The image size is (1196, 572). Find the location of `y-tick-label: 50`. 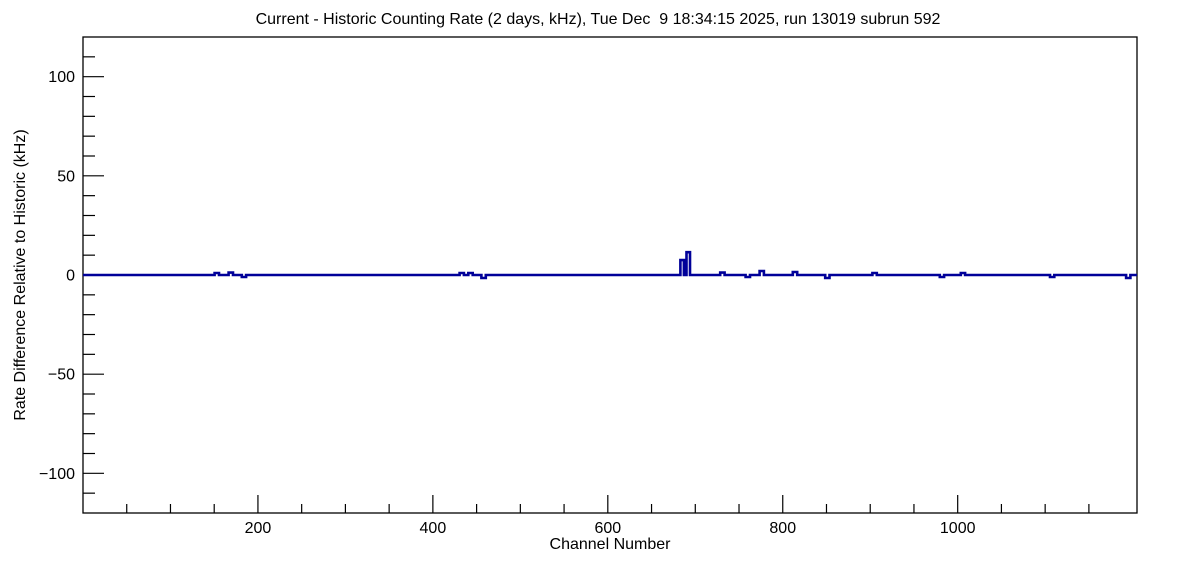

y-tick-label: 50 is located at coordinates (66, 176).